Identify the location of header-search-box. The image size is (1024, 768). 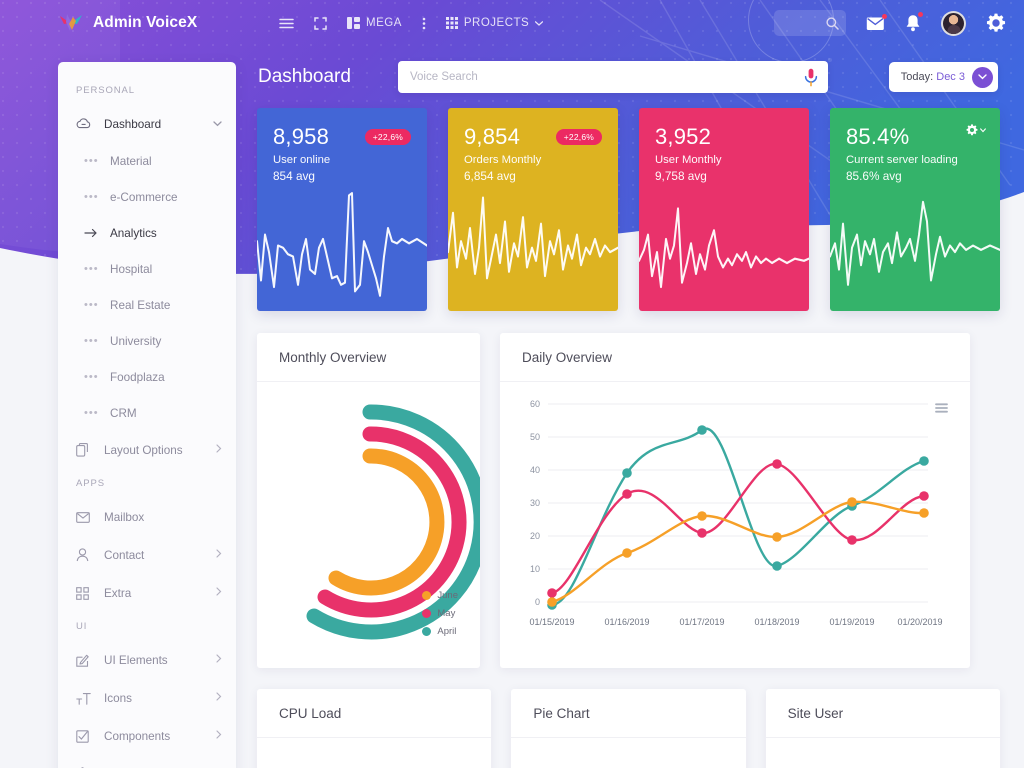
(810, 23).